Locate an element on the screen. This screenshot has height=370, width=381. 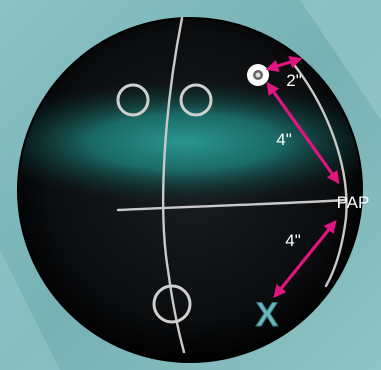
arrow-pin-to-pap is located at coordinates (303, 133).